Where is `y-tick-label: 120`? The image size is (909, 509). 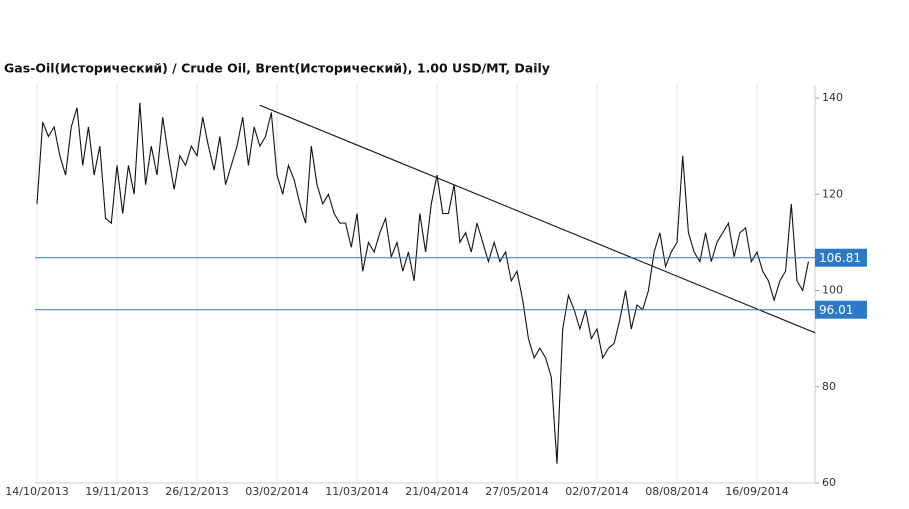
y-tick-label: 120 is located at coordinates (832, 193).